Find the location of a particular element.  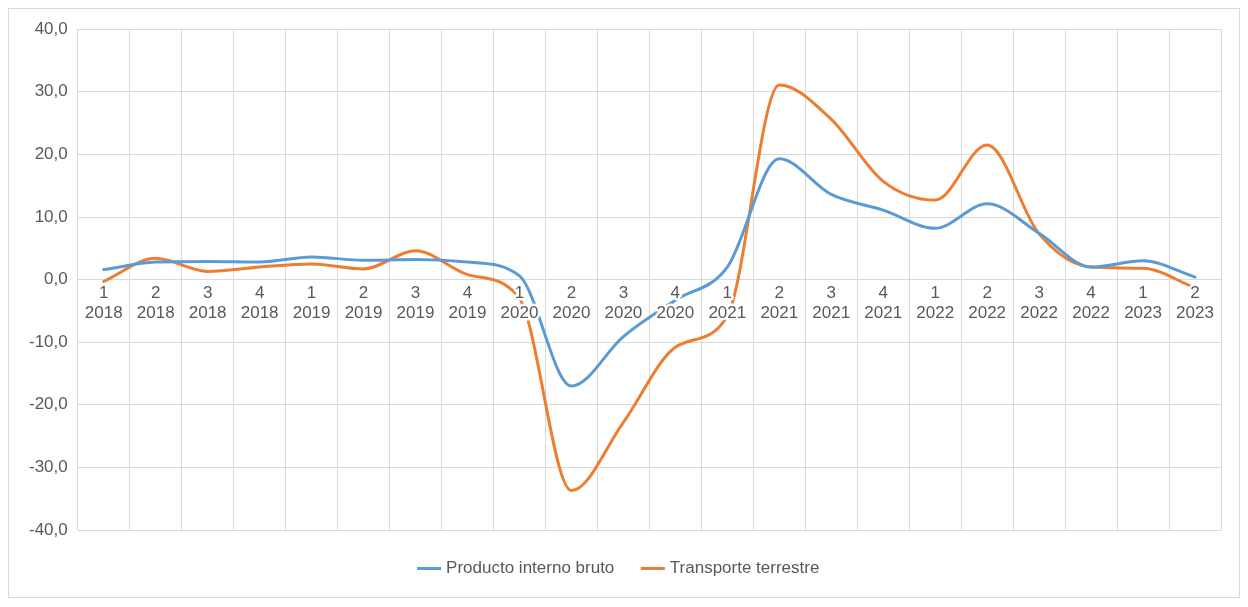

y-tick-label: -40,0 is located at coordinates (48, 529).